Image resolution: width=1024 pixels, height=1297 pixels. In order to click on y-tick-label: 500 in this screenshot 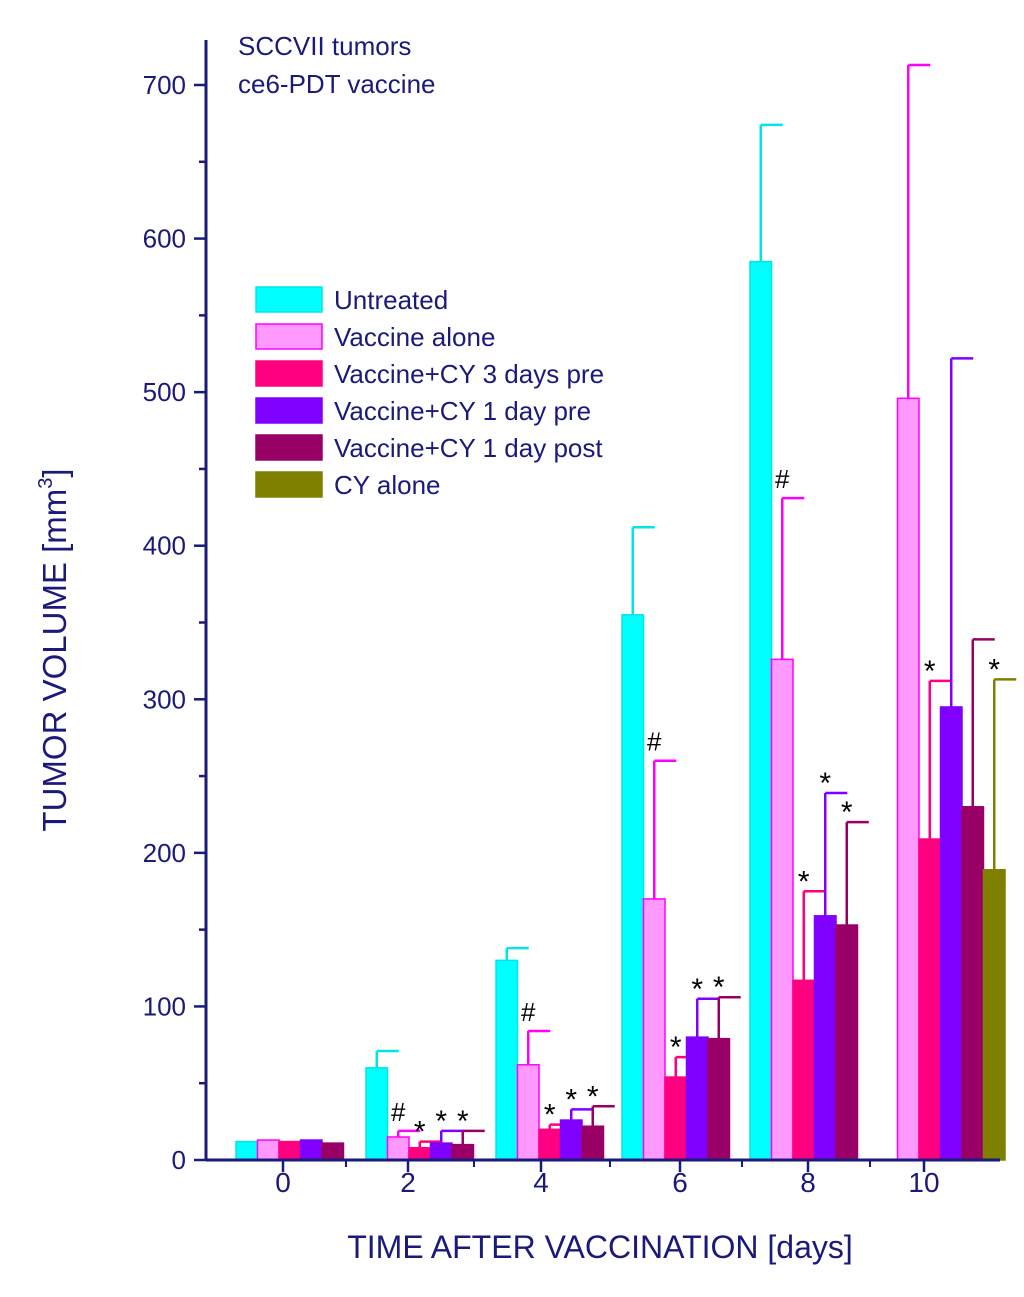, I will do `click(164, 392)`.